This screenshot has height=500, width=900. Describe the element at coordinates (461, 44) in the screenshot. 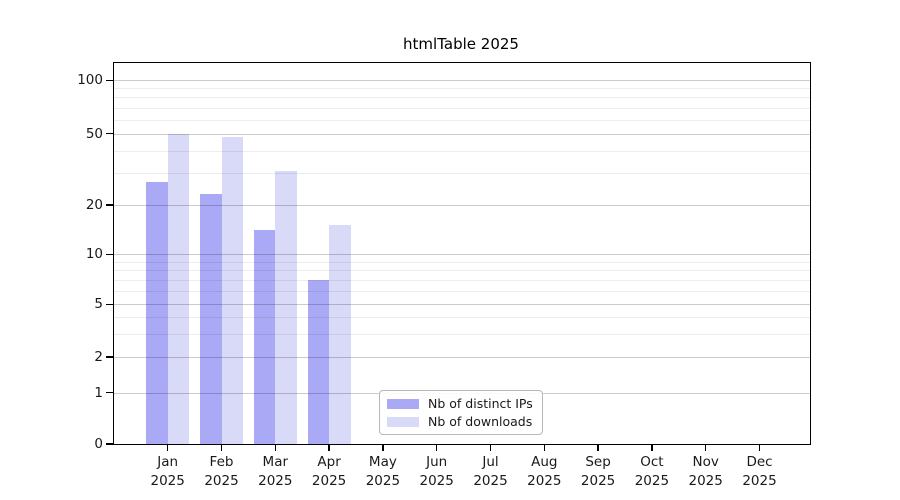

I see `chart-title: htmlTable 2025` at that location.